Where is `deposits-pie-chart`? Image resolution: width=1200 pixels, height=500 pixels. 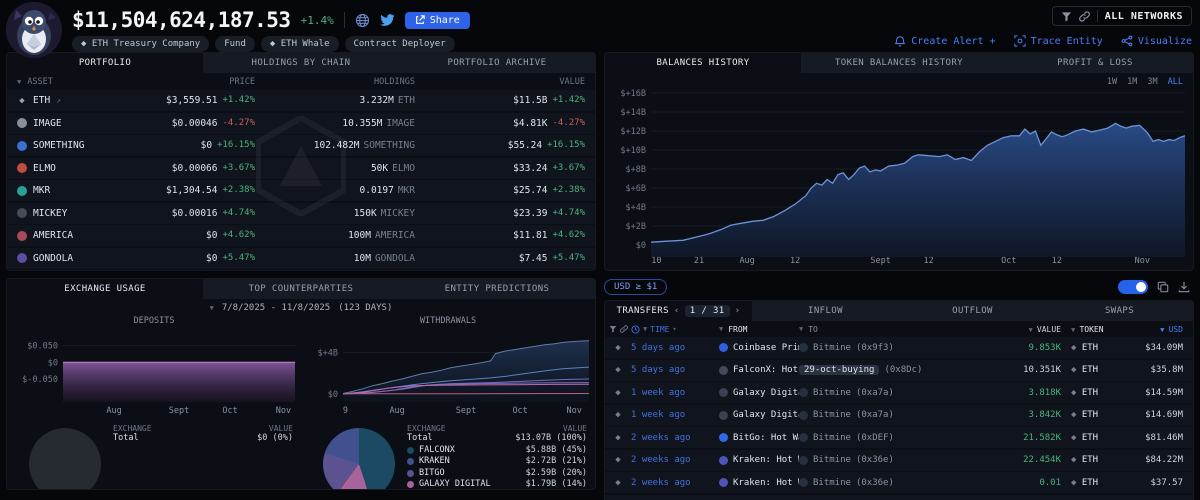 deposits-pie-chart is located at coordinates (65, 458).